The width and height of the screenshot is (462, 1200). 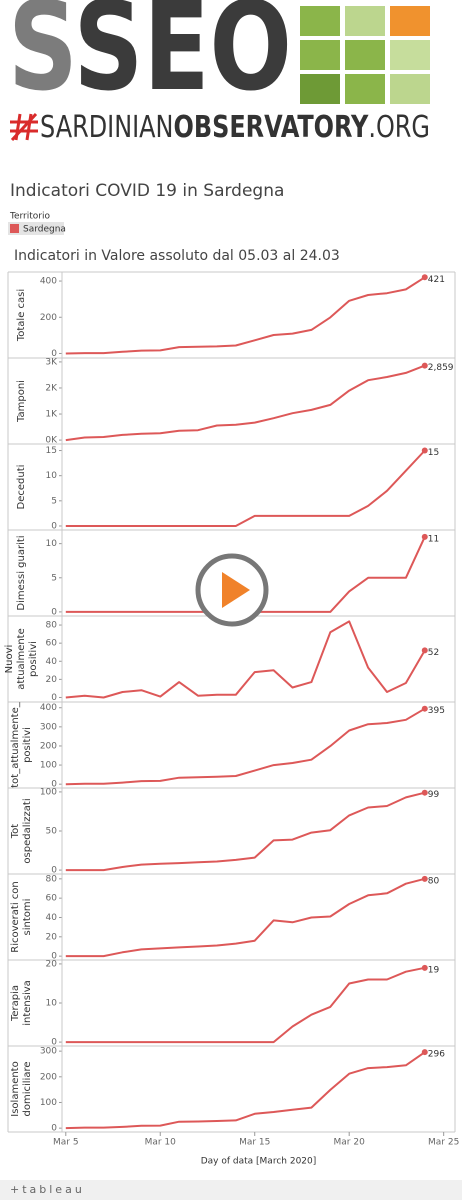 I want to click on data-label: 80, so click(x=434, y=881).